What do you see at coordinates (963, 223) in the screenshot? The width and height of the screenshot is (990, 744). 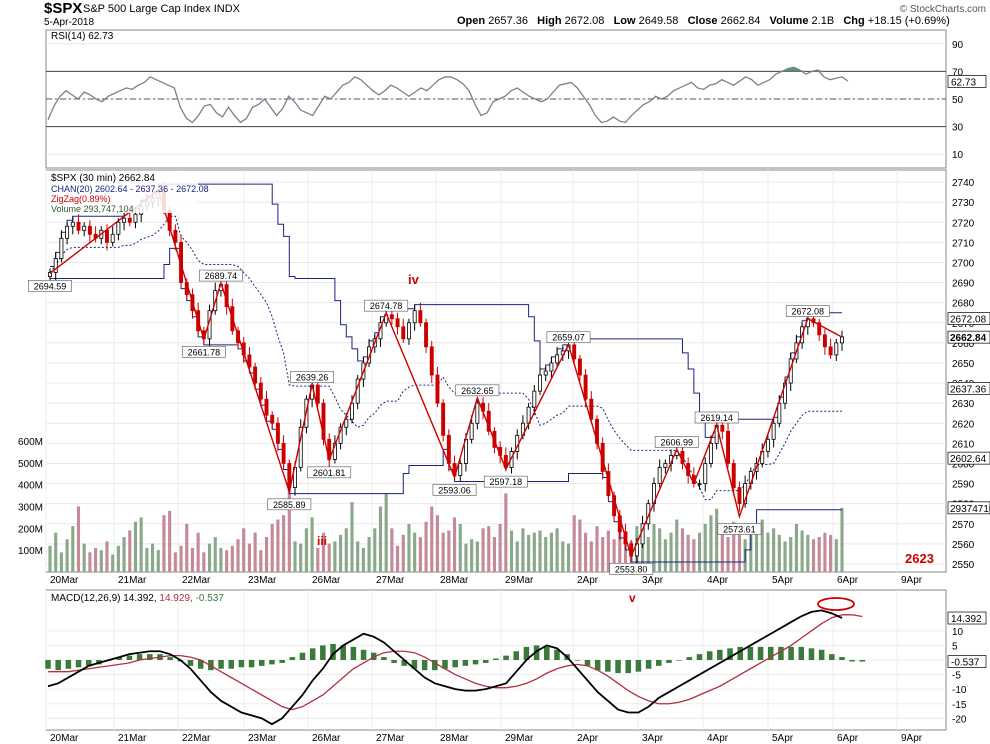 I see `price-tick-label: 2720` at bounding box center [963, 223].